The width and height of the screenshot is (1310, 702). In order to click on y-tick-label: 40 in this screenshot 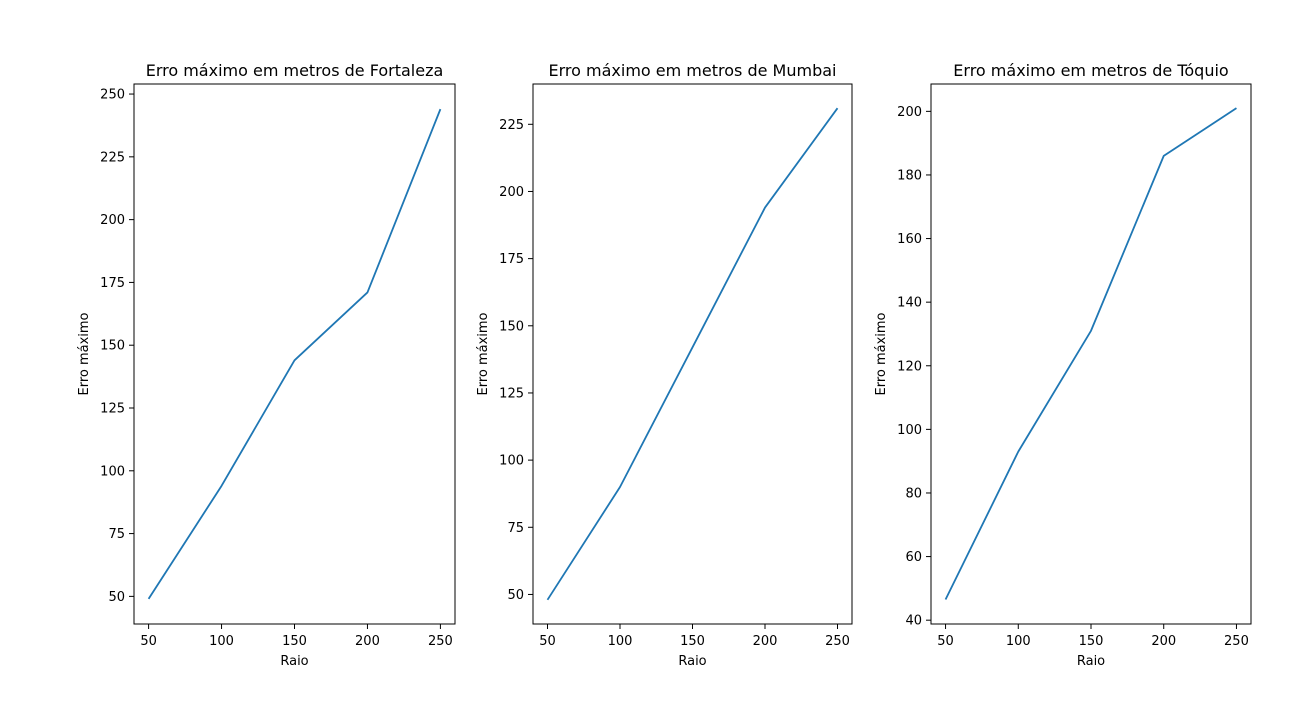, I will do `click(913, 621)`.